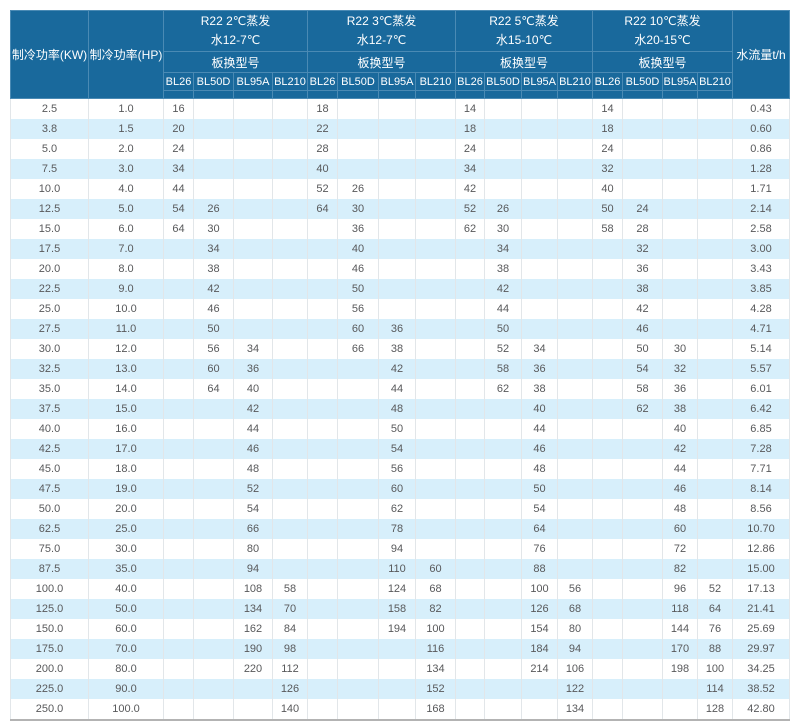 The height and width of the screenshot is (723, 800). What do you see at coordinates (49, 54) in the screenshot?
I see `col-header-cooling-kw: 制冷功率(KW)` at bounding box center [49, 54].